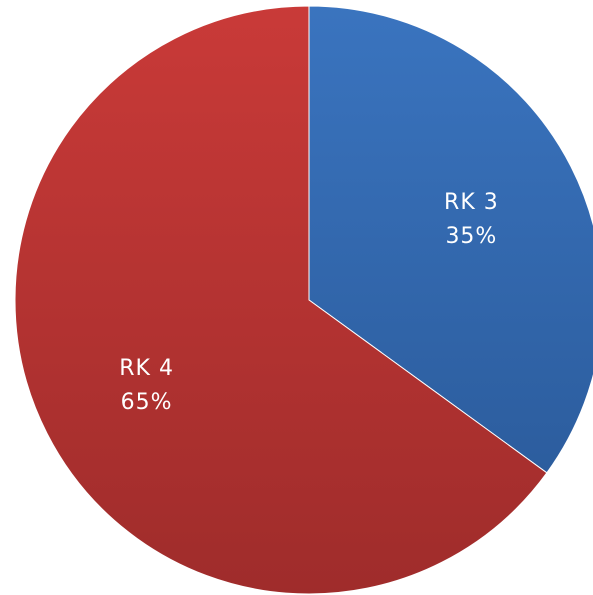 This screenshot has width=593, height=595. I want to click on slice-value-label: 65%, so click(147, 402).